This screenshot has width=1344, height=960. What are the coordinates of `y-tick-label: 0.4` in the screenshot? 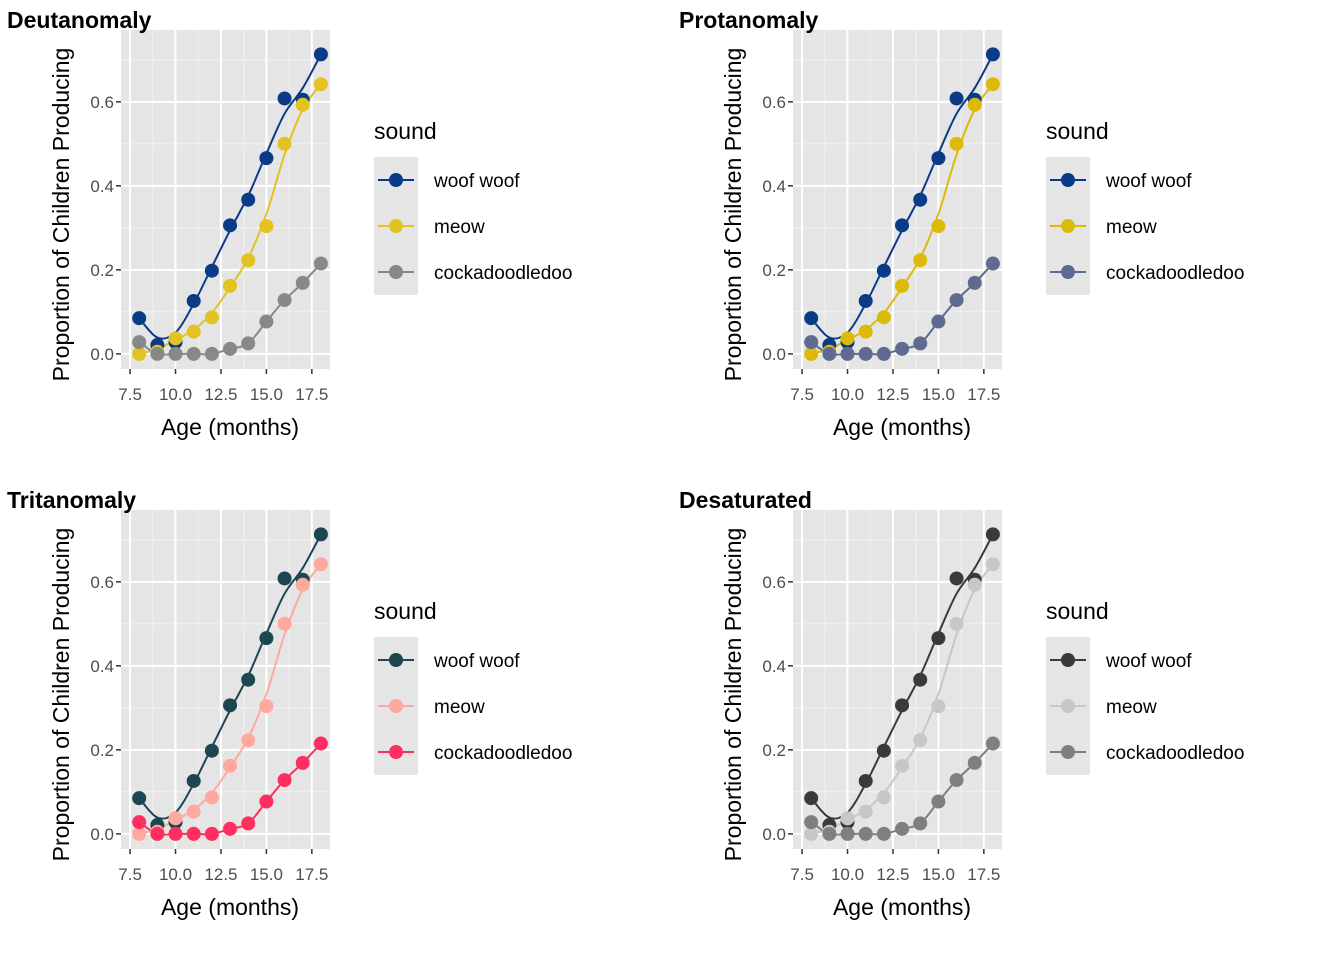 It's located at (102, 666).